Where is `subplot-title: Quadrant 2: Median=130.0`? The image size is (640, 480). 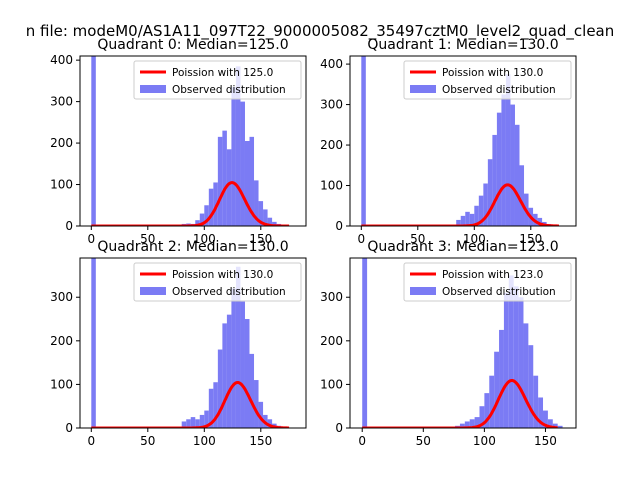
subplot-title: Quadrant 2: Median=130.0 is located at coordinates (192, 247).